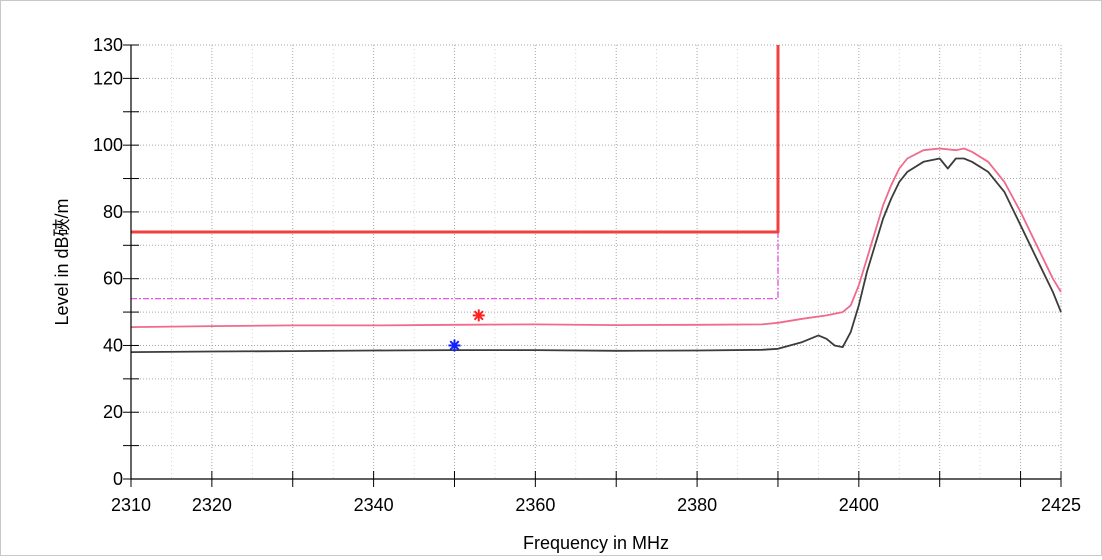  I want to click on x-tick-label: 2320, so click(212, 505).